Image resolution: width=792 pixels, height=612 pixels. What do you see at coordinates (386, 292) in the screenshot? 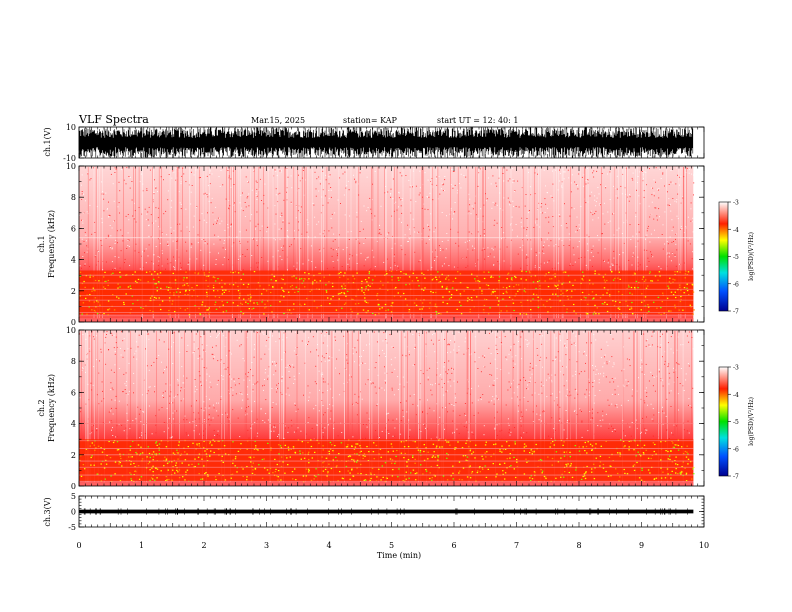
I see `low-frequency-band` at bounding box center [386, 292].